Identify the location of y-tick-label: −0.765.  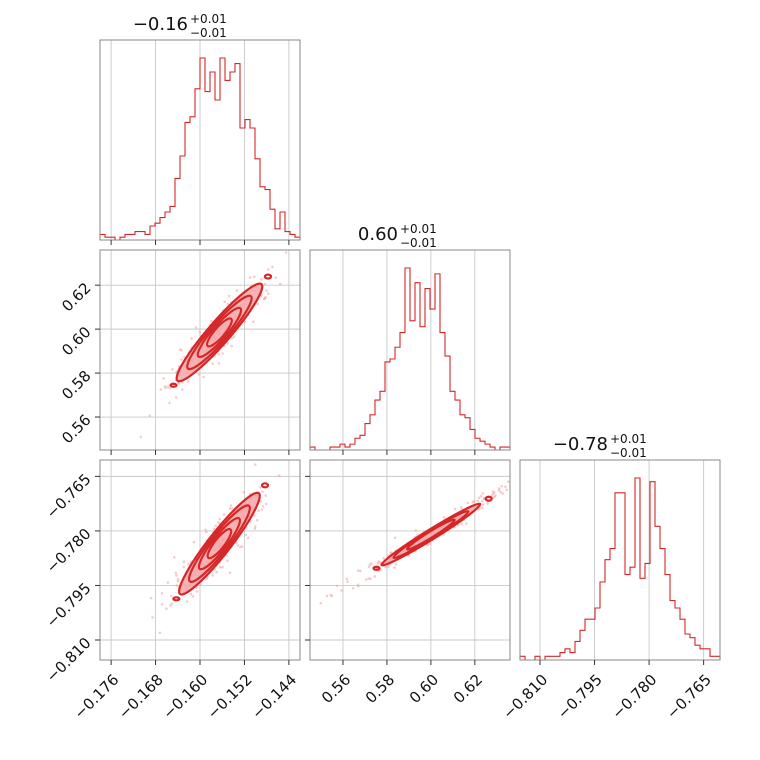
(69, 496).